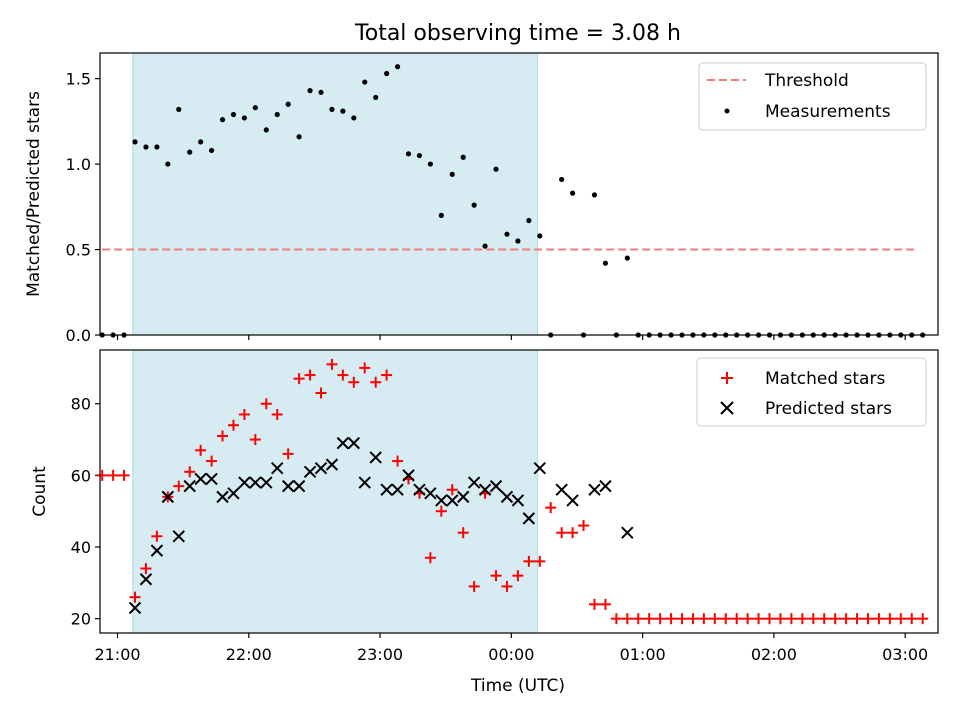  I want to click on y-tick-label: 0.0, so click(78, 335).